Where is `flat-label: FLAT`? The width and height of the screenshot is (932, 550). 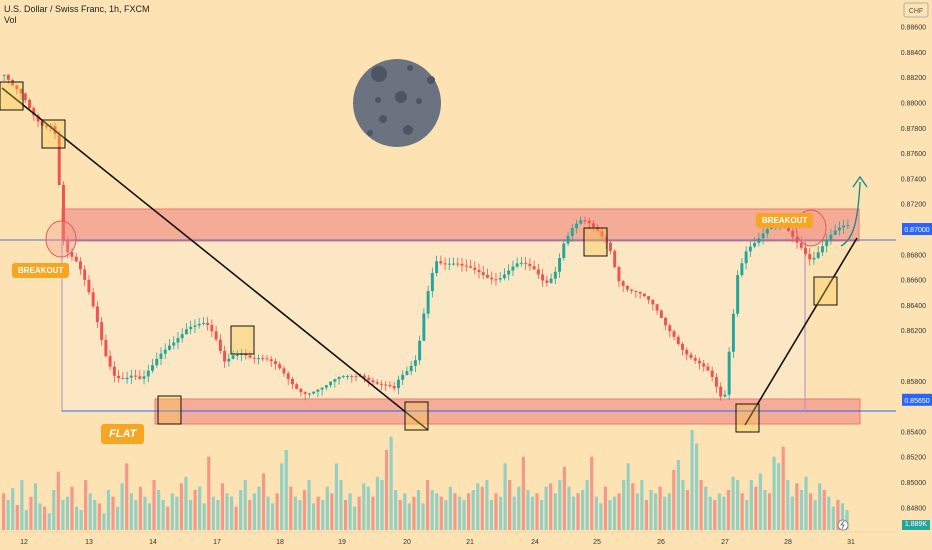
flat-label: FLAT is located at coordinates (123, 434).